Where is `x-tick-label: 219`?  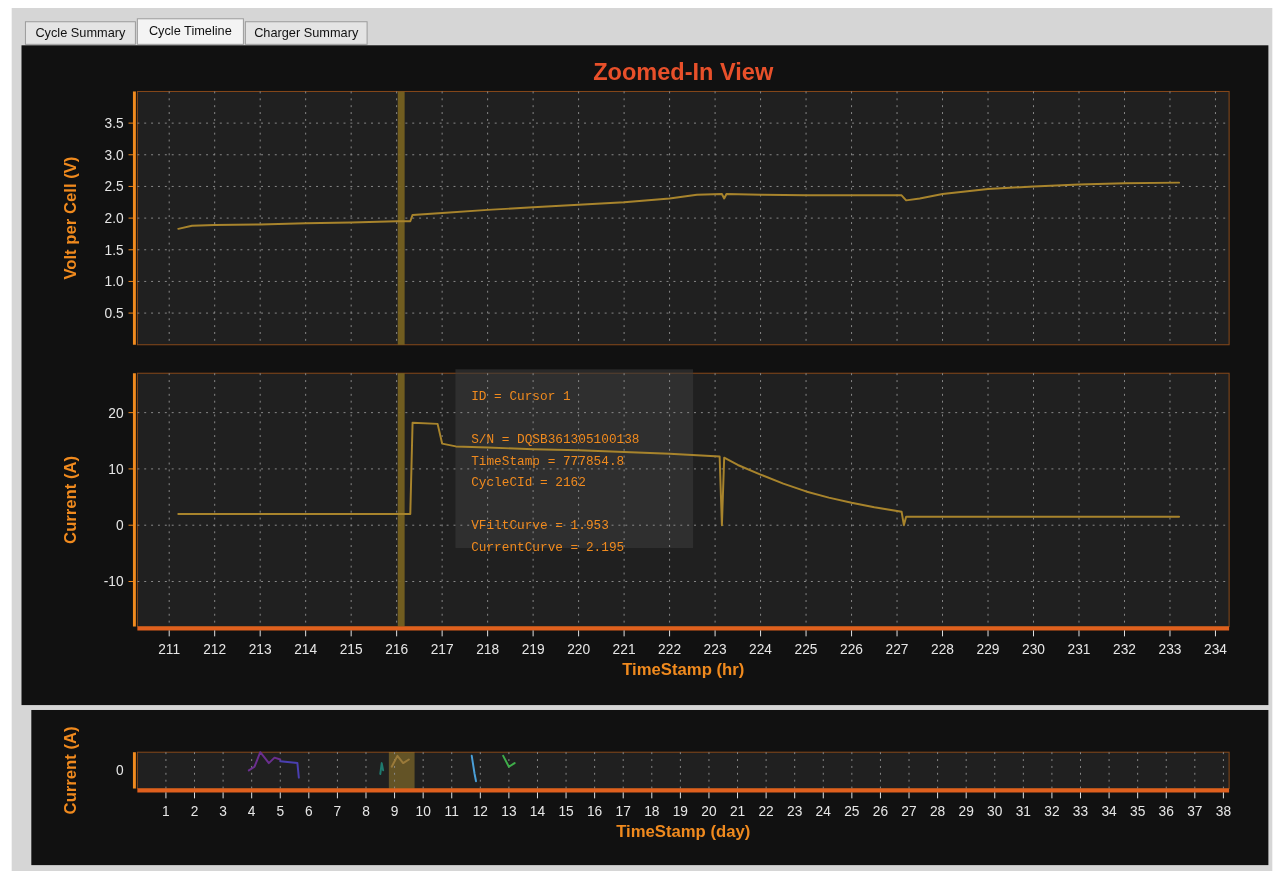 x-tick-label: 219 is located at coordinates (533, 650).